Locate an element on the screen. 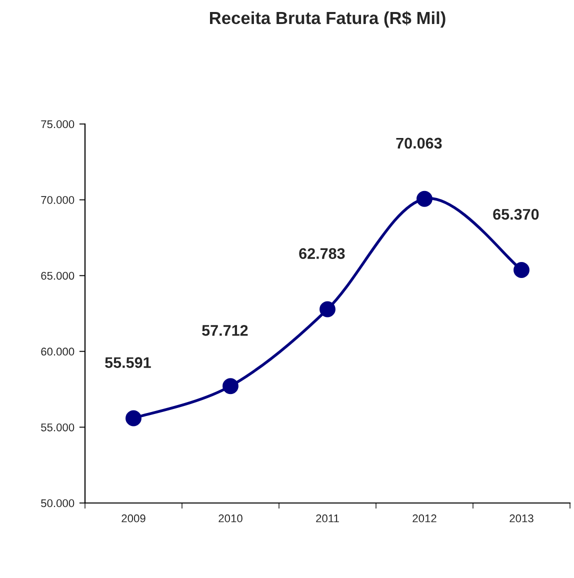 The height and width of the screenshot is (578, 574). x-tick-label: 2012 is located at coordinates (424, 518).